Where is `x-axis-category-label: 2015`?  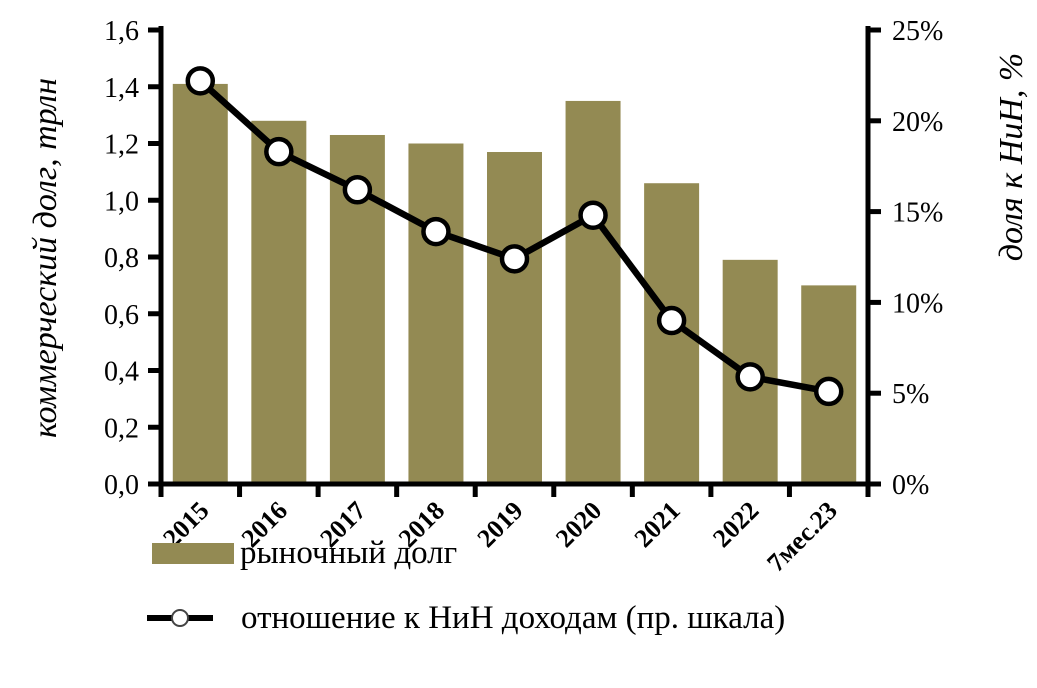
x-axis-category-label: 2015 is located at coordinates (185, 524).